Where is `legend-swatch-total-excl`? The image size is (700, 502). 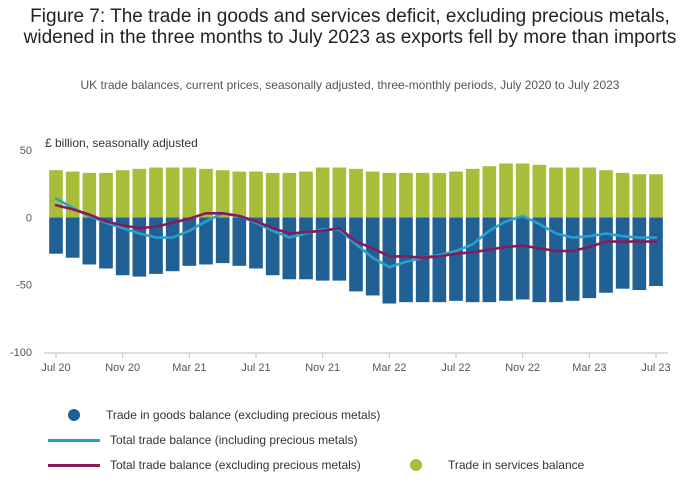 legend-swatch-total-excl is located at coordinates (74, 465).